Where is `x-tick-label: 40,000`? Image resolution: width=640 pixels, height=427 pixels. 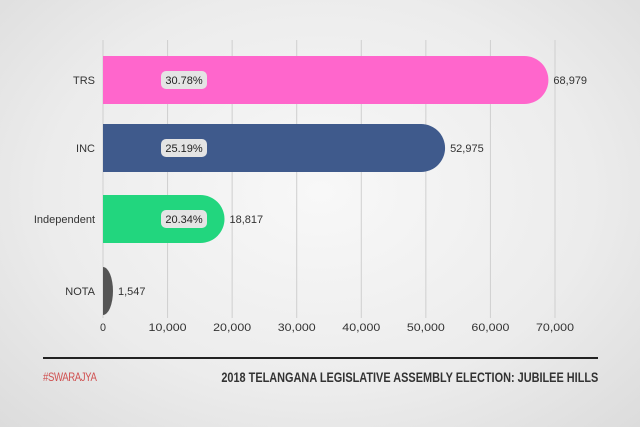 x-tick-label: 40,000 is located at coordinates (361, 328).